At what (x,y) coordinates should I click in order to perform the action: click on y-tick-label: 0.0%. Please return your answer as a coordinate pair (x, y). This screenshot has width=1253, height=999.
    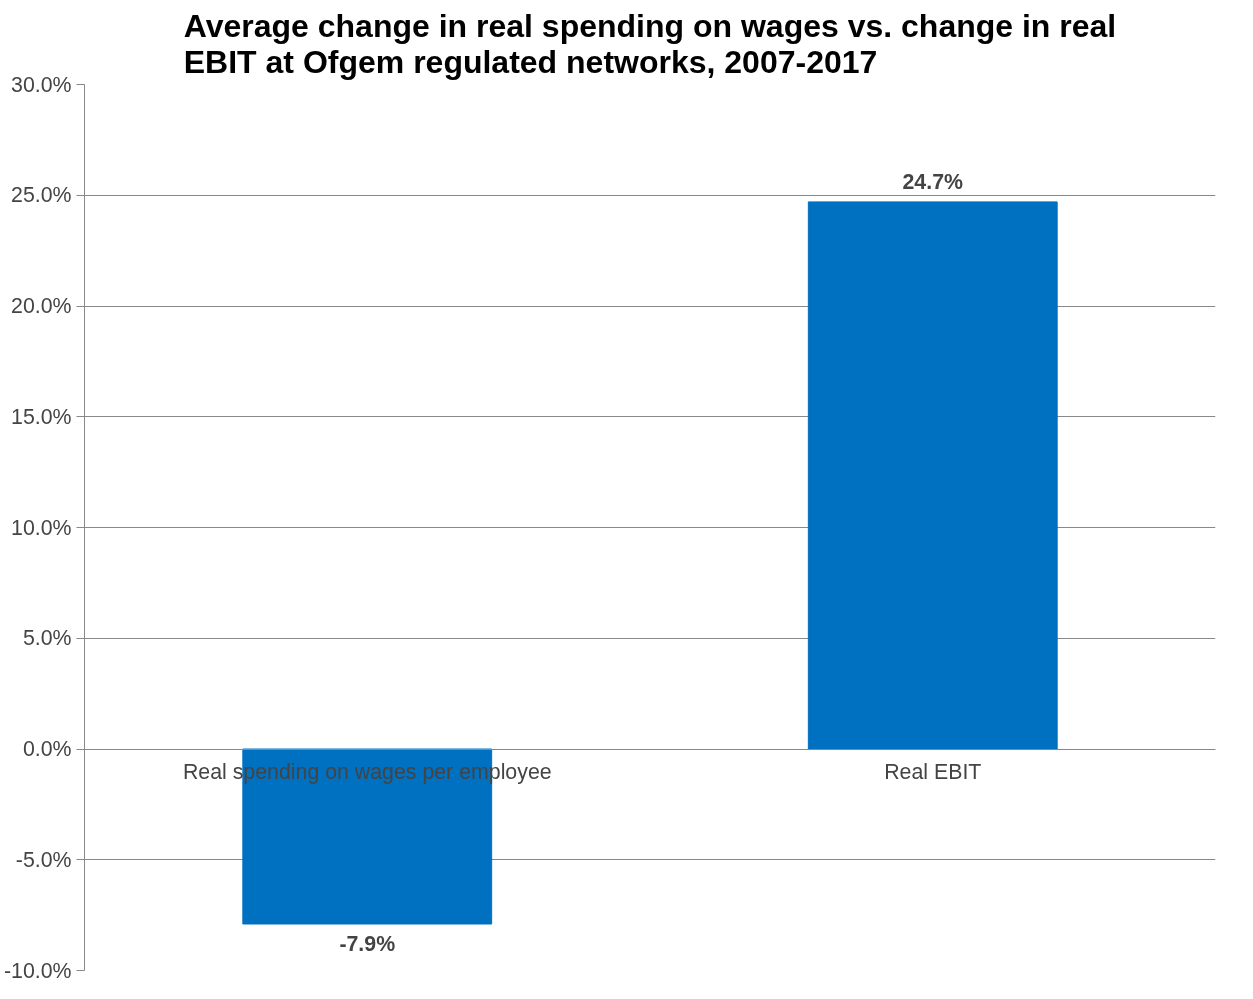
    Looking at the image, I should click on (47, 749).